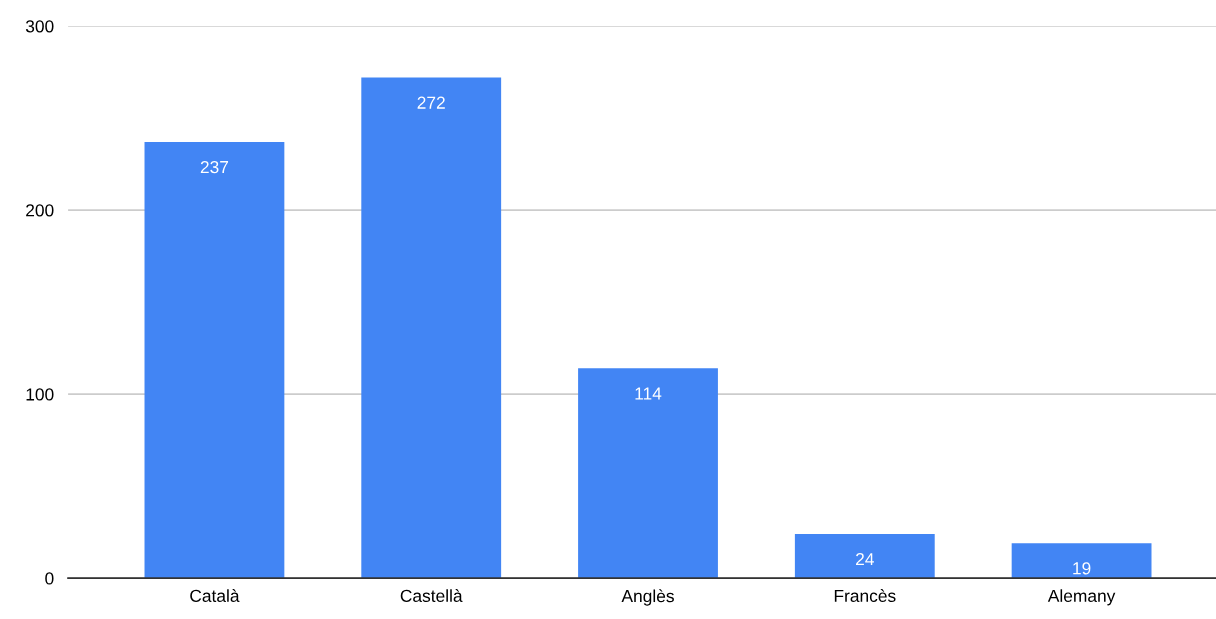  I want to click on x-tick-label: Alemany, so click(1081, 597).